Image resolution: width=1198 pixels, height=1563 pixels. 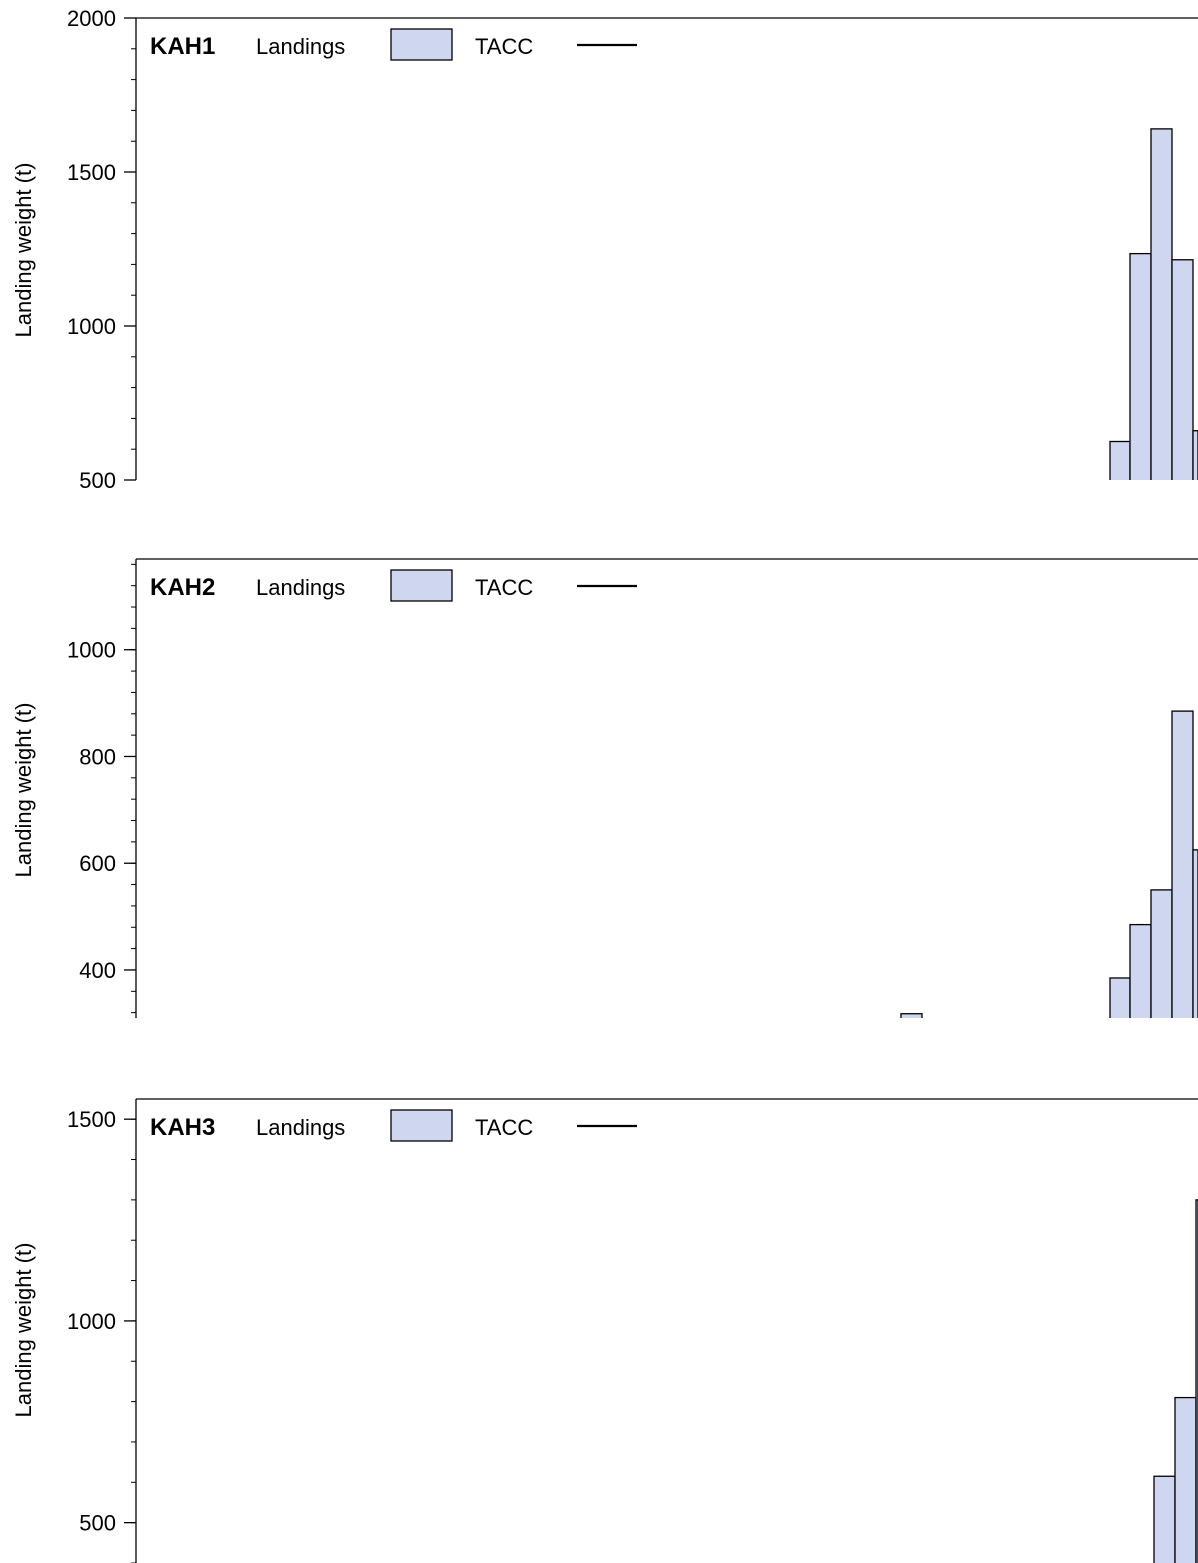 I want to click on panel-title: KAH1, so click(x=182, y=46).